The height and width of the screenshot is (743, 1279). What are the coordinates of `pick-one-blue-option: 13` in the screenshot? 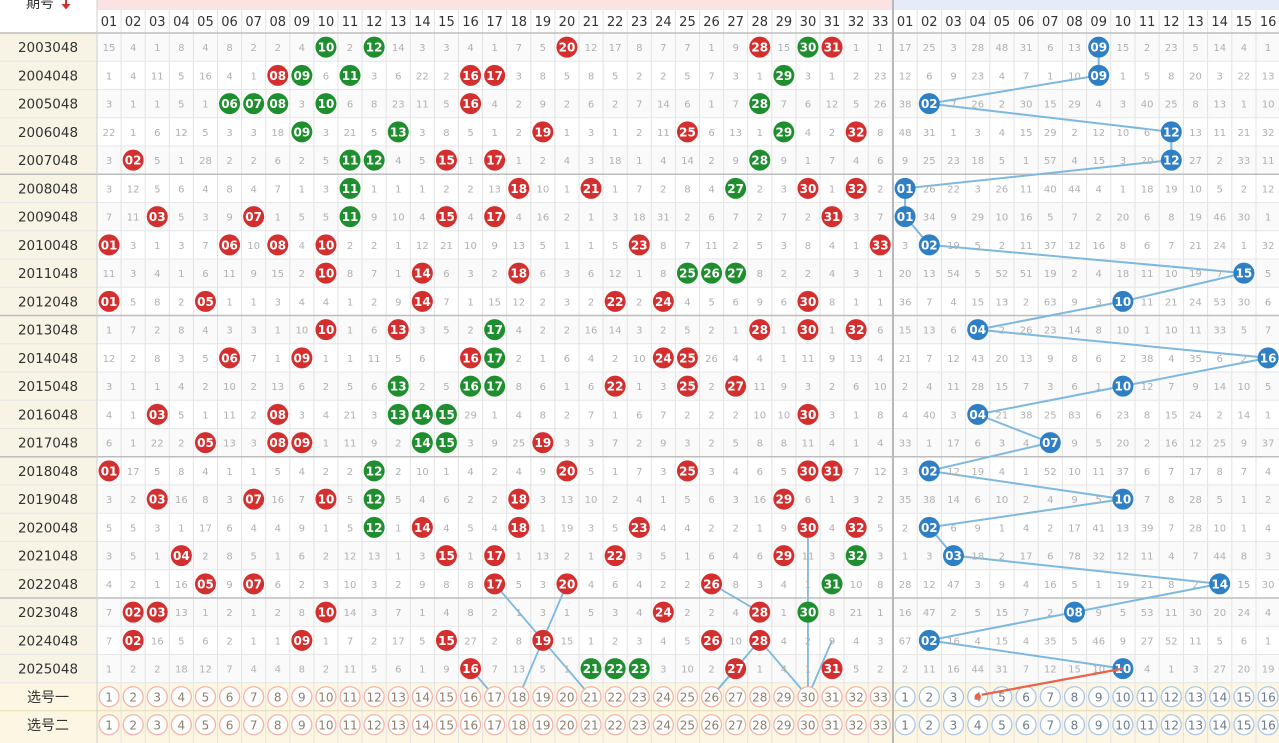 It's located at (1195, 697).